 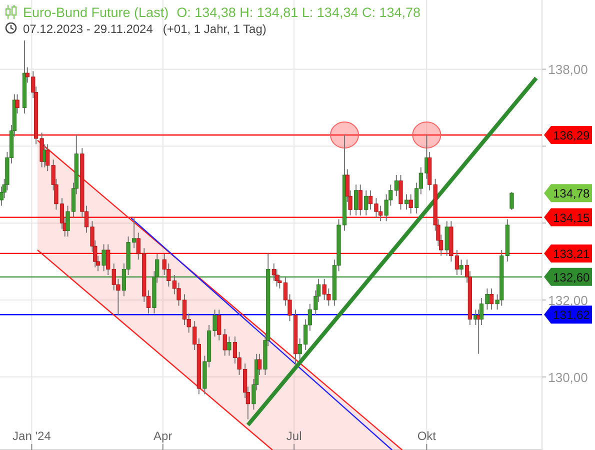 What do you see at coordinates (32, 436) in the screenshot?
I see `x-tick-label: Jan '24` at bounding box center [32, 436].